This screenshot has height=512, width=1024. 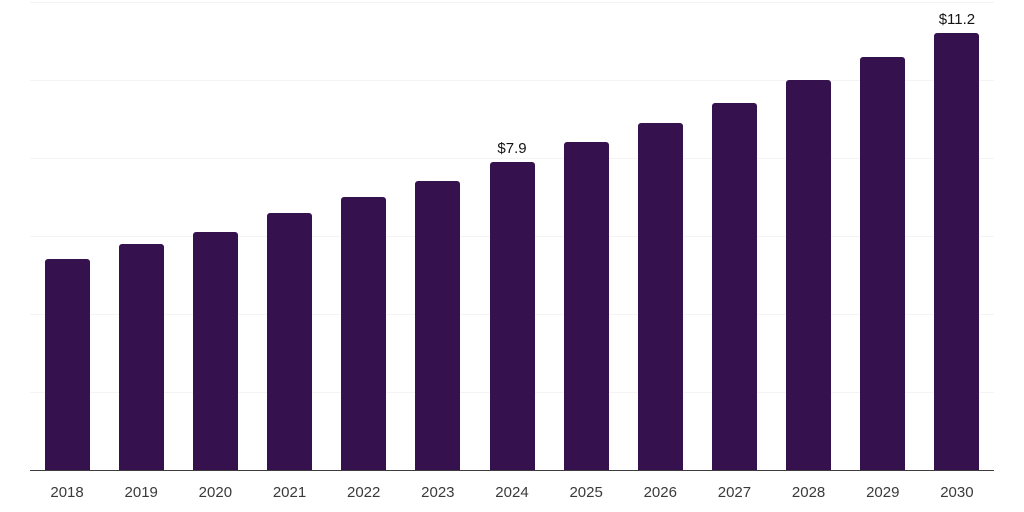 What do you see at coordinates (141, 492) in the screenshot?
I see `x-tick-label-2019: 2019` at bounding box center [141, 492].